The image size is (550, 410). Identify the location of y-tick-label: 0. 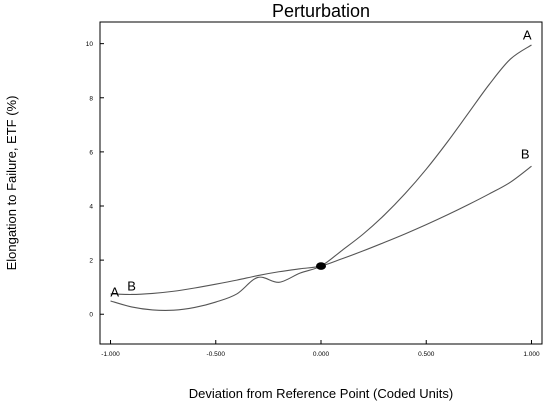
(91, 315).